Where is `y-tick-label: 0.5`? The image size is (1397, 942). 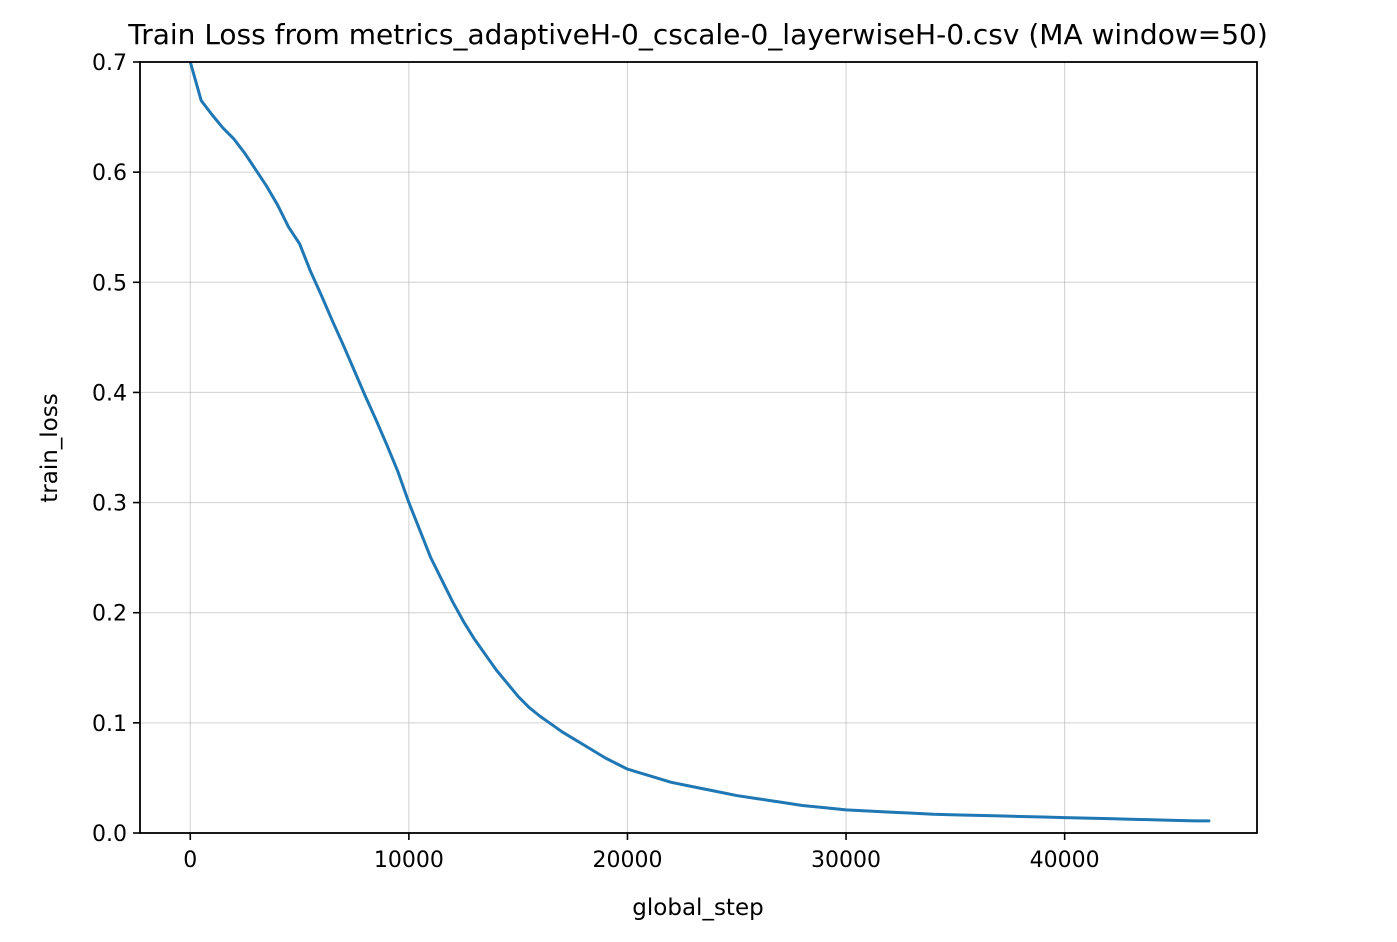 y-tick-label: 0.5 is located at coordinates (109, 283).